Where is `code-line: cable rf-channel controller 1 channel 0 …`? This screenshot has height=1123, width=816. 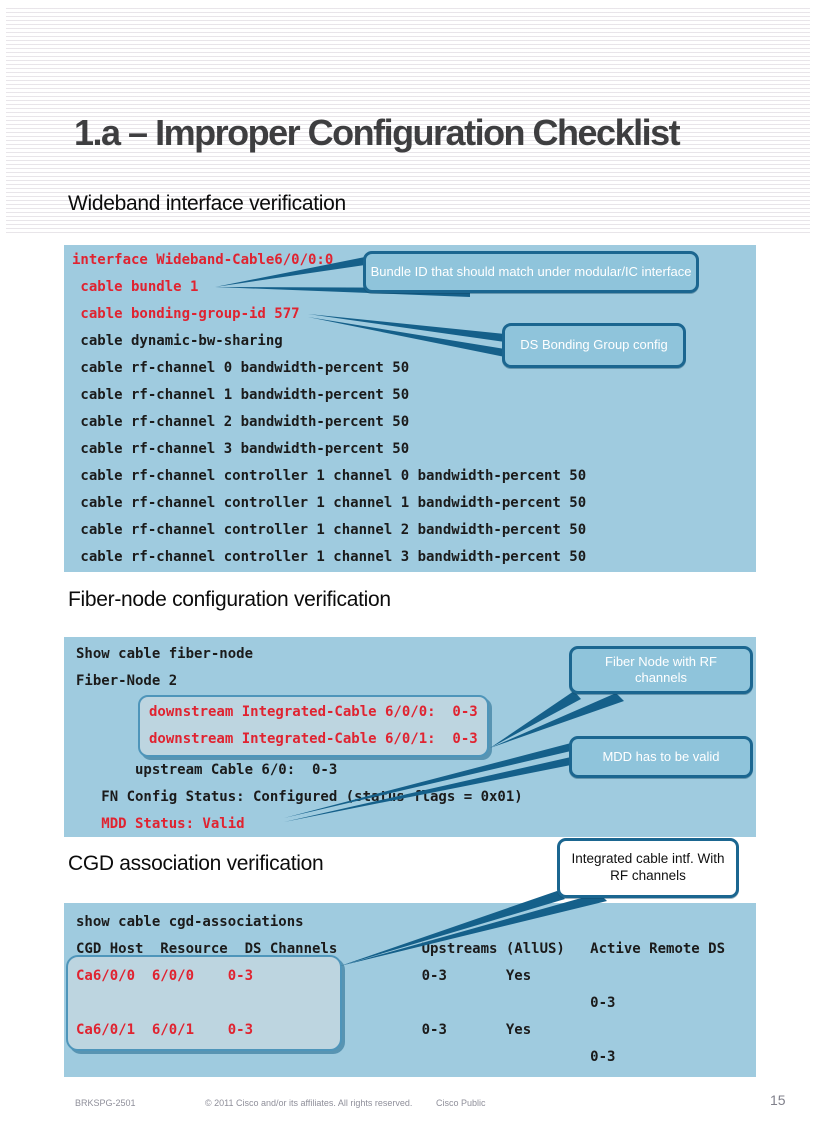 code-line: cable rf-channel controller 1 channel 0 … is located at coordinates (329, 476).